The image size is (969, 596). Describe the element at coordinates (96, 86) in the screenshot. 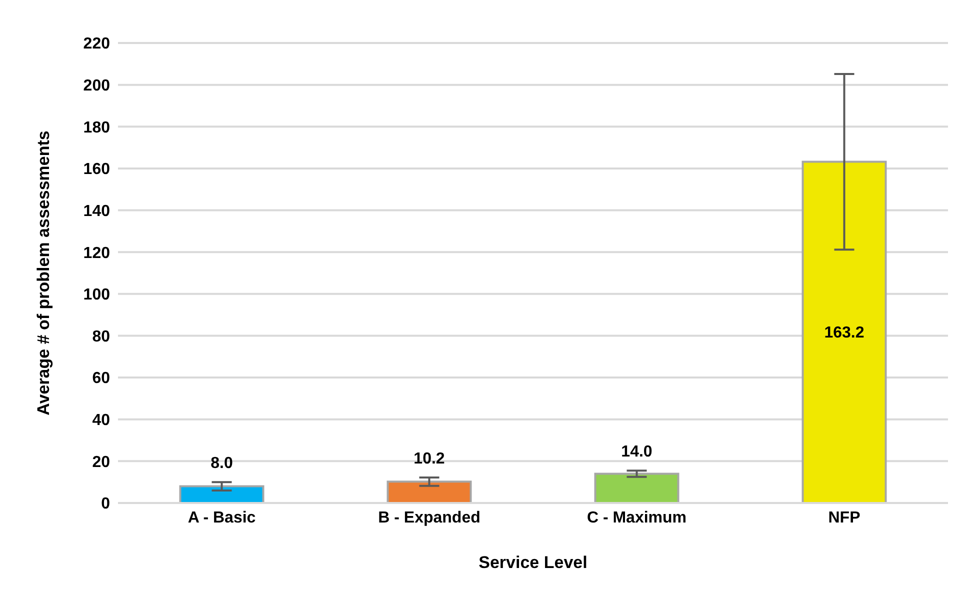

I see `y-tick-label: 200` at that location.